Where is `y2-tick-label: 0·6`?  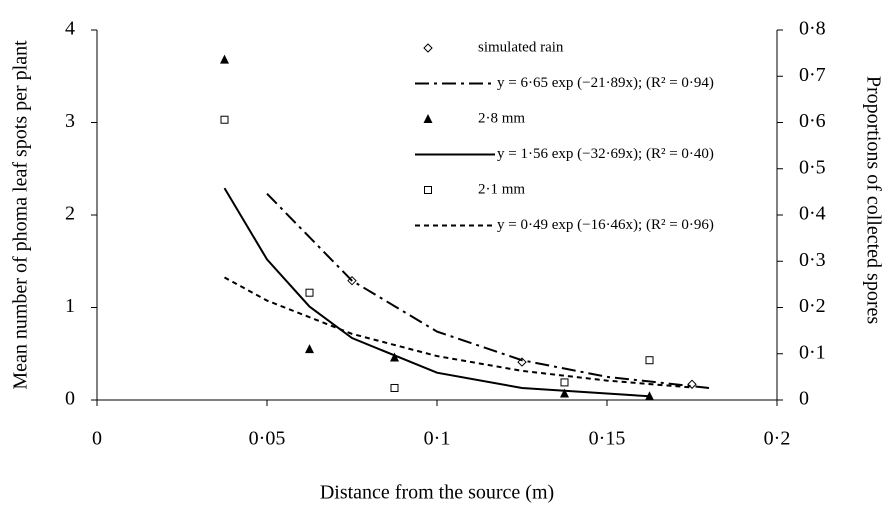
y2-tick-label: 0·6 is located at coordinates (812, 121).